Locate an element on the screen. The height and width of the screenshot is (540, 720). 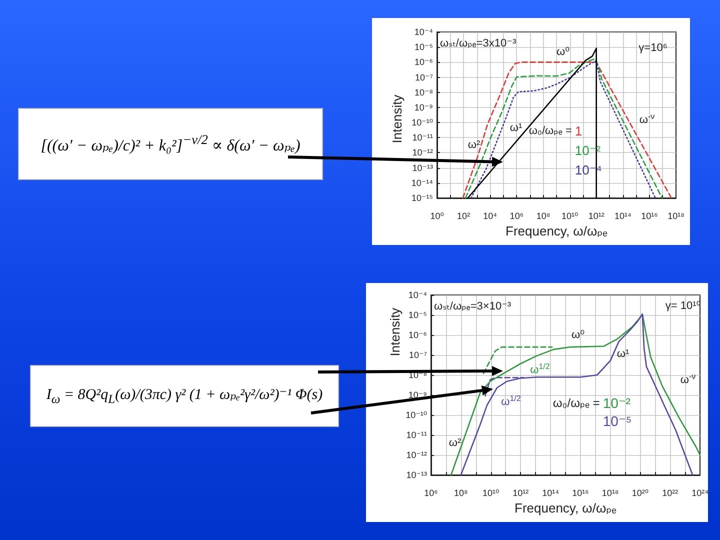
x-tick-label: 10²² is located at coordinates (670, 493).